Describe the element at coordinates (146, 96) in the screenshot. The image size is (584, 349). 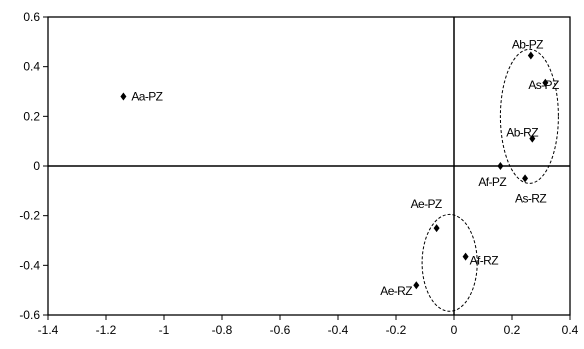
I see `data-point-label: Aa-PZ` at that location.